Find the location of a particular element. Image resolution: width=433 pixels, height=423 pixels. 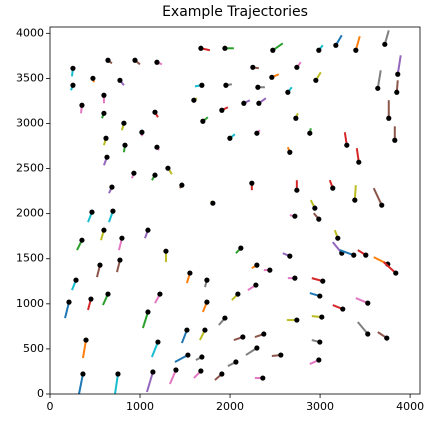

y-tick-label: 2500 is located at coordinates (30, 168).